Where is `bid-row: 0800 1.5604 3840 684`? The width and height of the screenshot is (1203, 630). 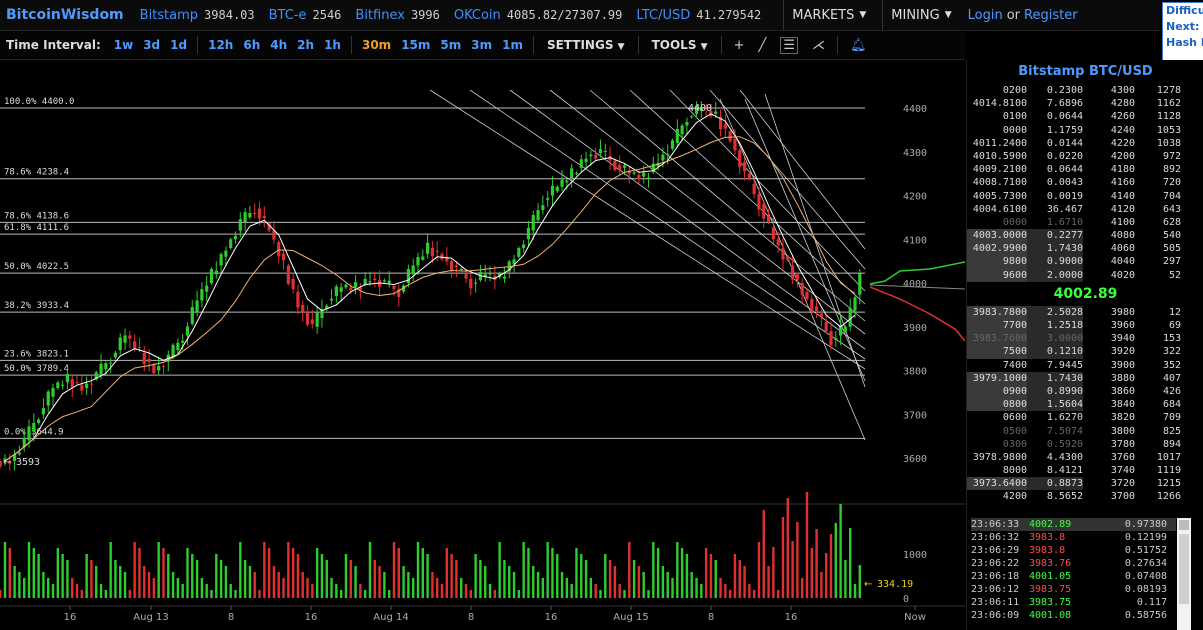 bid-row: 0800 1.5604 3840 684 is located at coordinates (1085, 405).